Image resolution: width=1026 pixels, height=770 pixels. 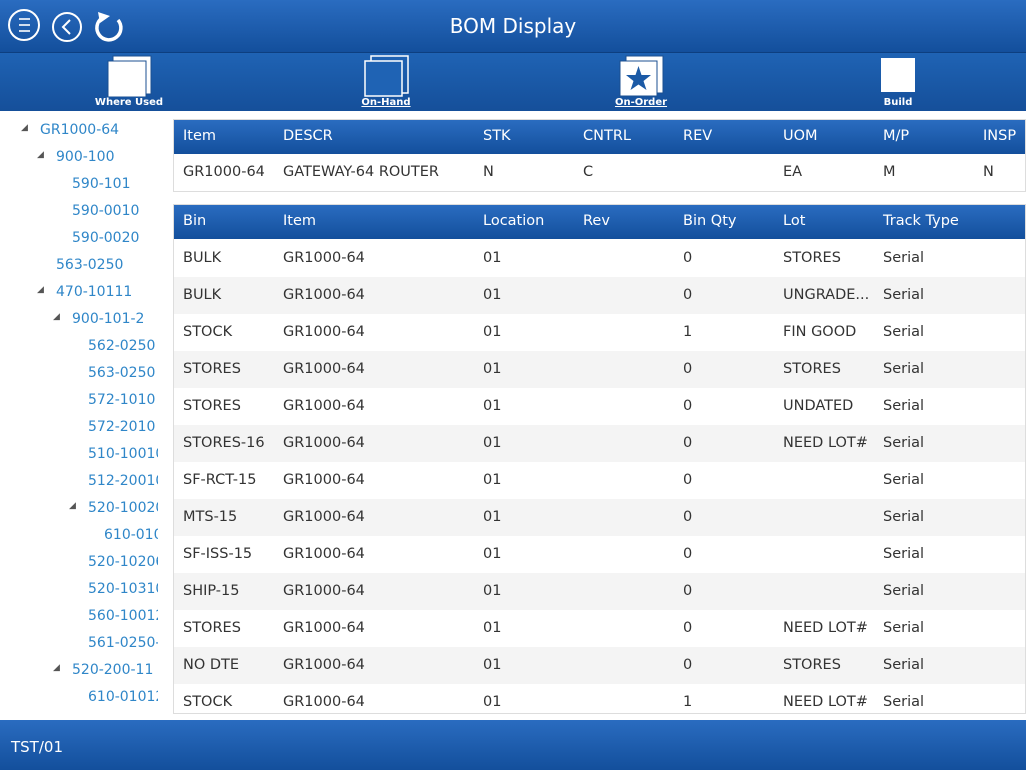 What do you see at coordinates (208, 331) in the screenshot?
I see `table-cell: STOCK` at bounding box center [208, 331].